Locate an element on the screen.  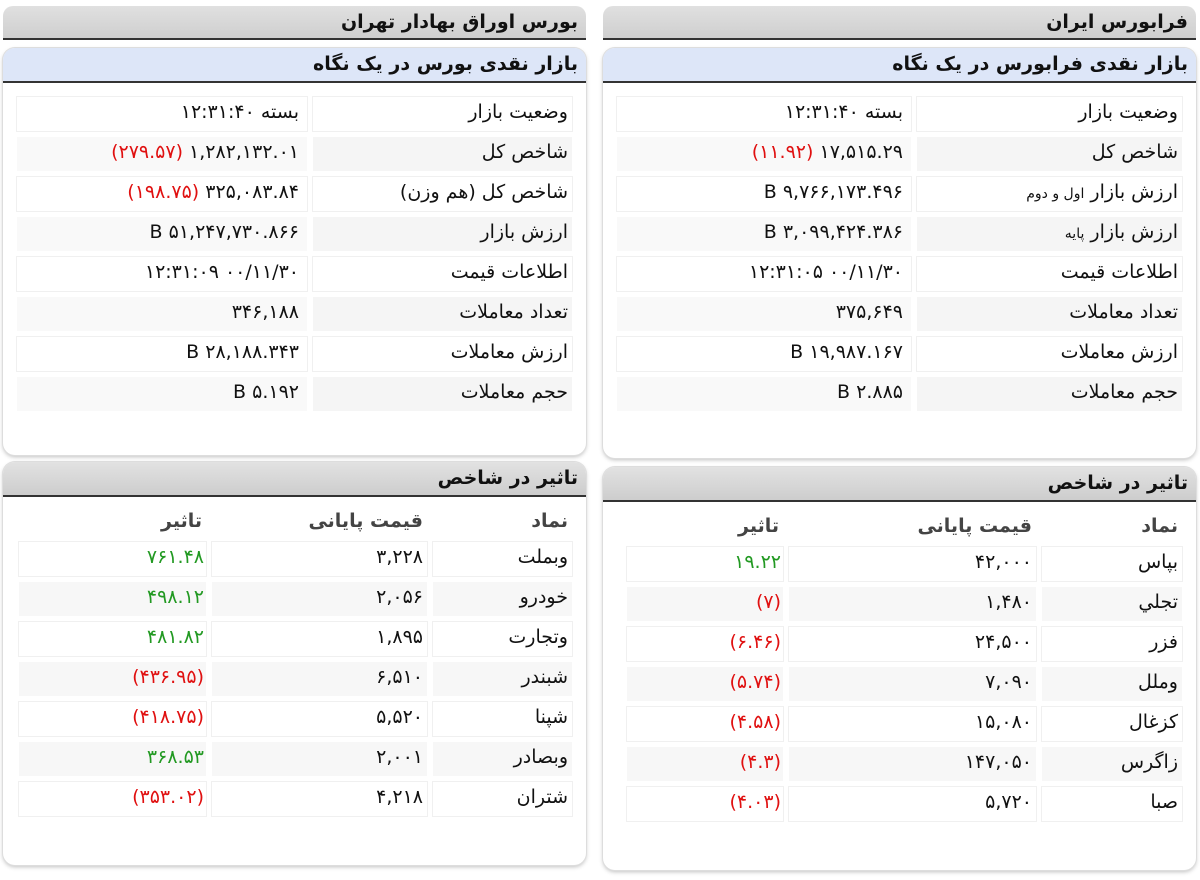
table-row: شتران ۴,۲۱۸ (۳۵۳.۰۲) is located at coordinates (294, 799).